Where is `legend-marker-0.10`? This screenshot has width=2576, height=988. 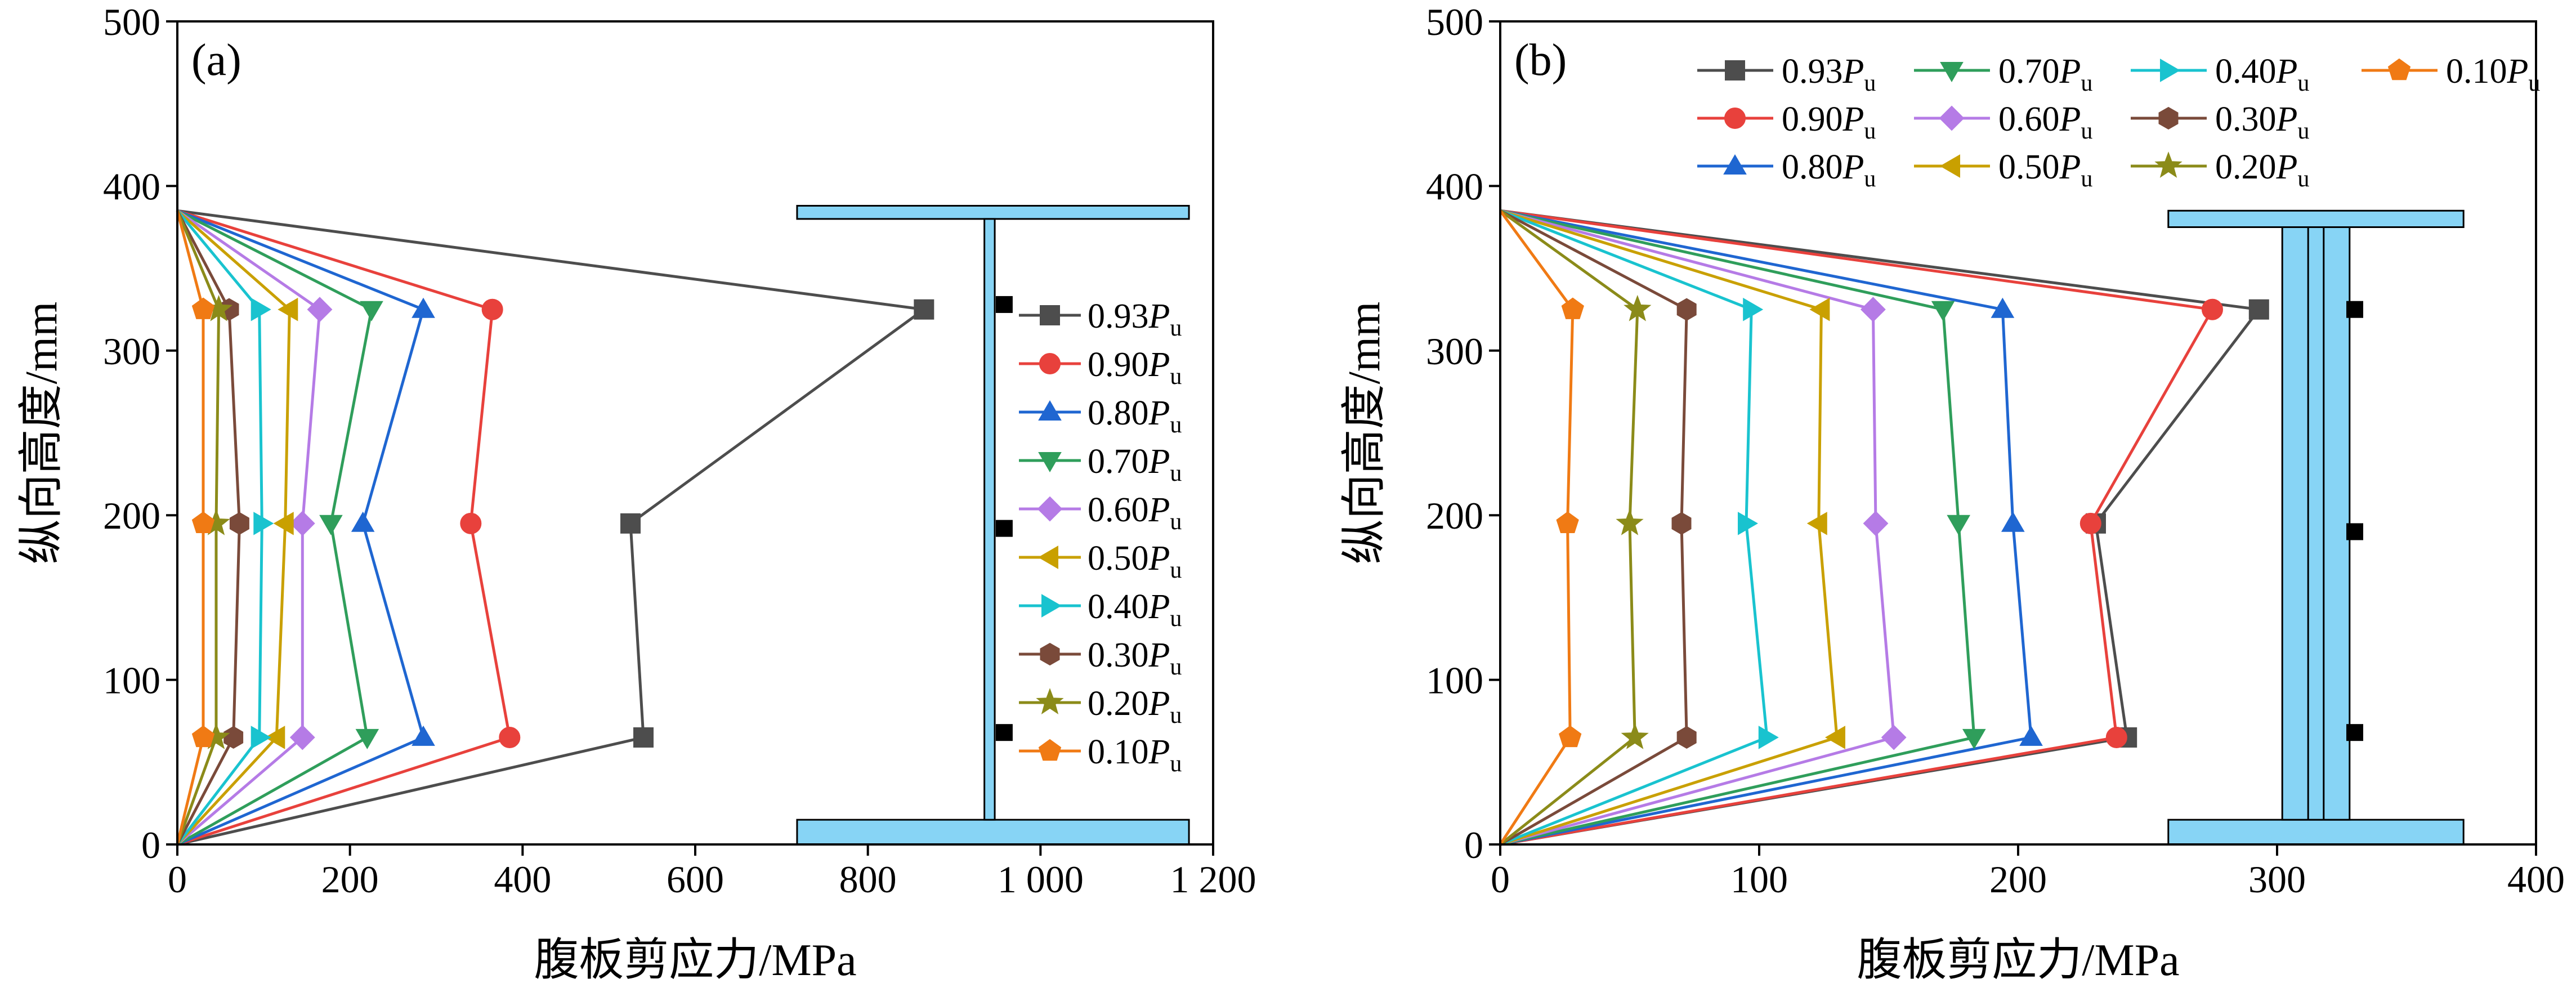
legend-marker-0.10 is located at coordinates (1050, 750).